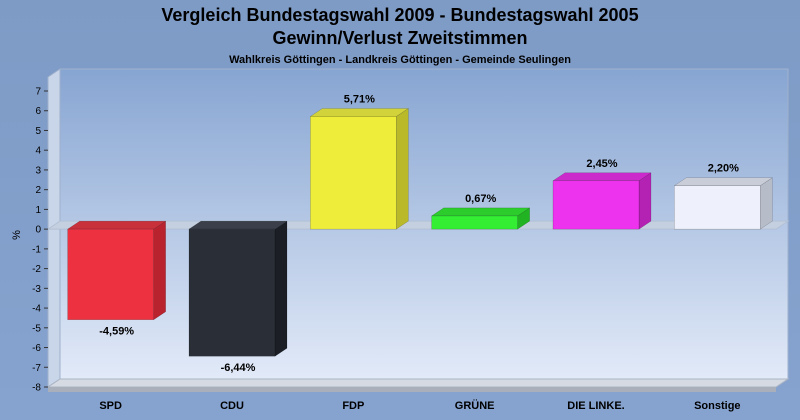 This screenshot has height=420, width=800. Describe the element at coordinates (116, 332) in the screenshot. I see `value-label: -4,59%` at that location.